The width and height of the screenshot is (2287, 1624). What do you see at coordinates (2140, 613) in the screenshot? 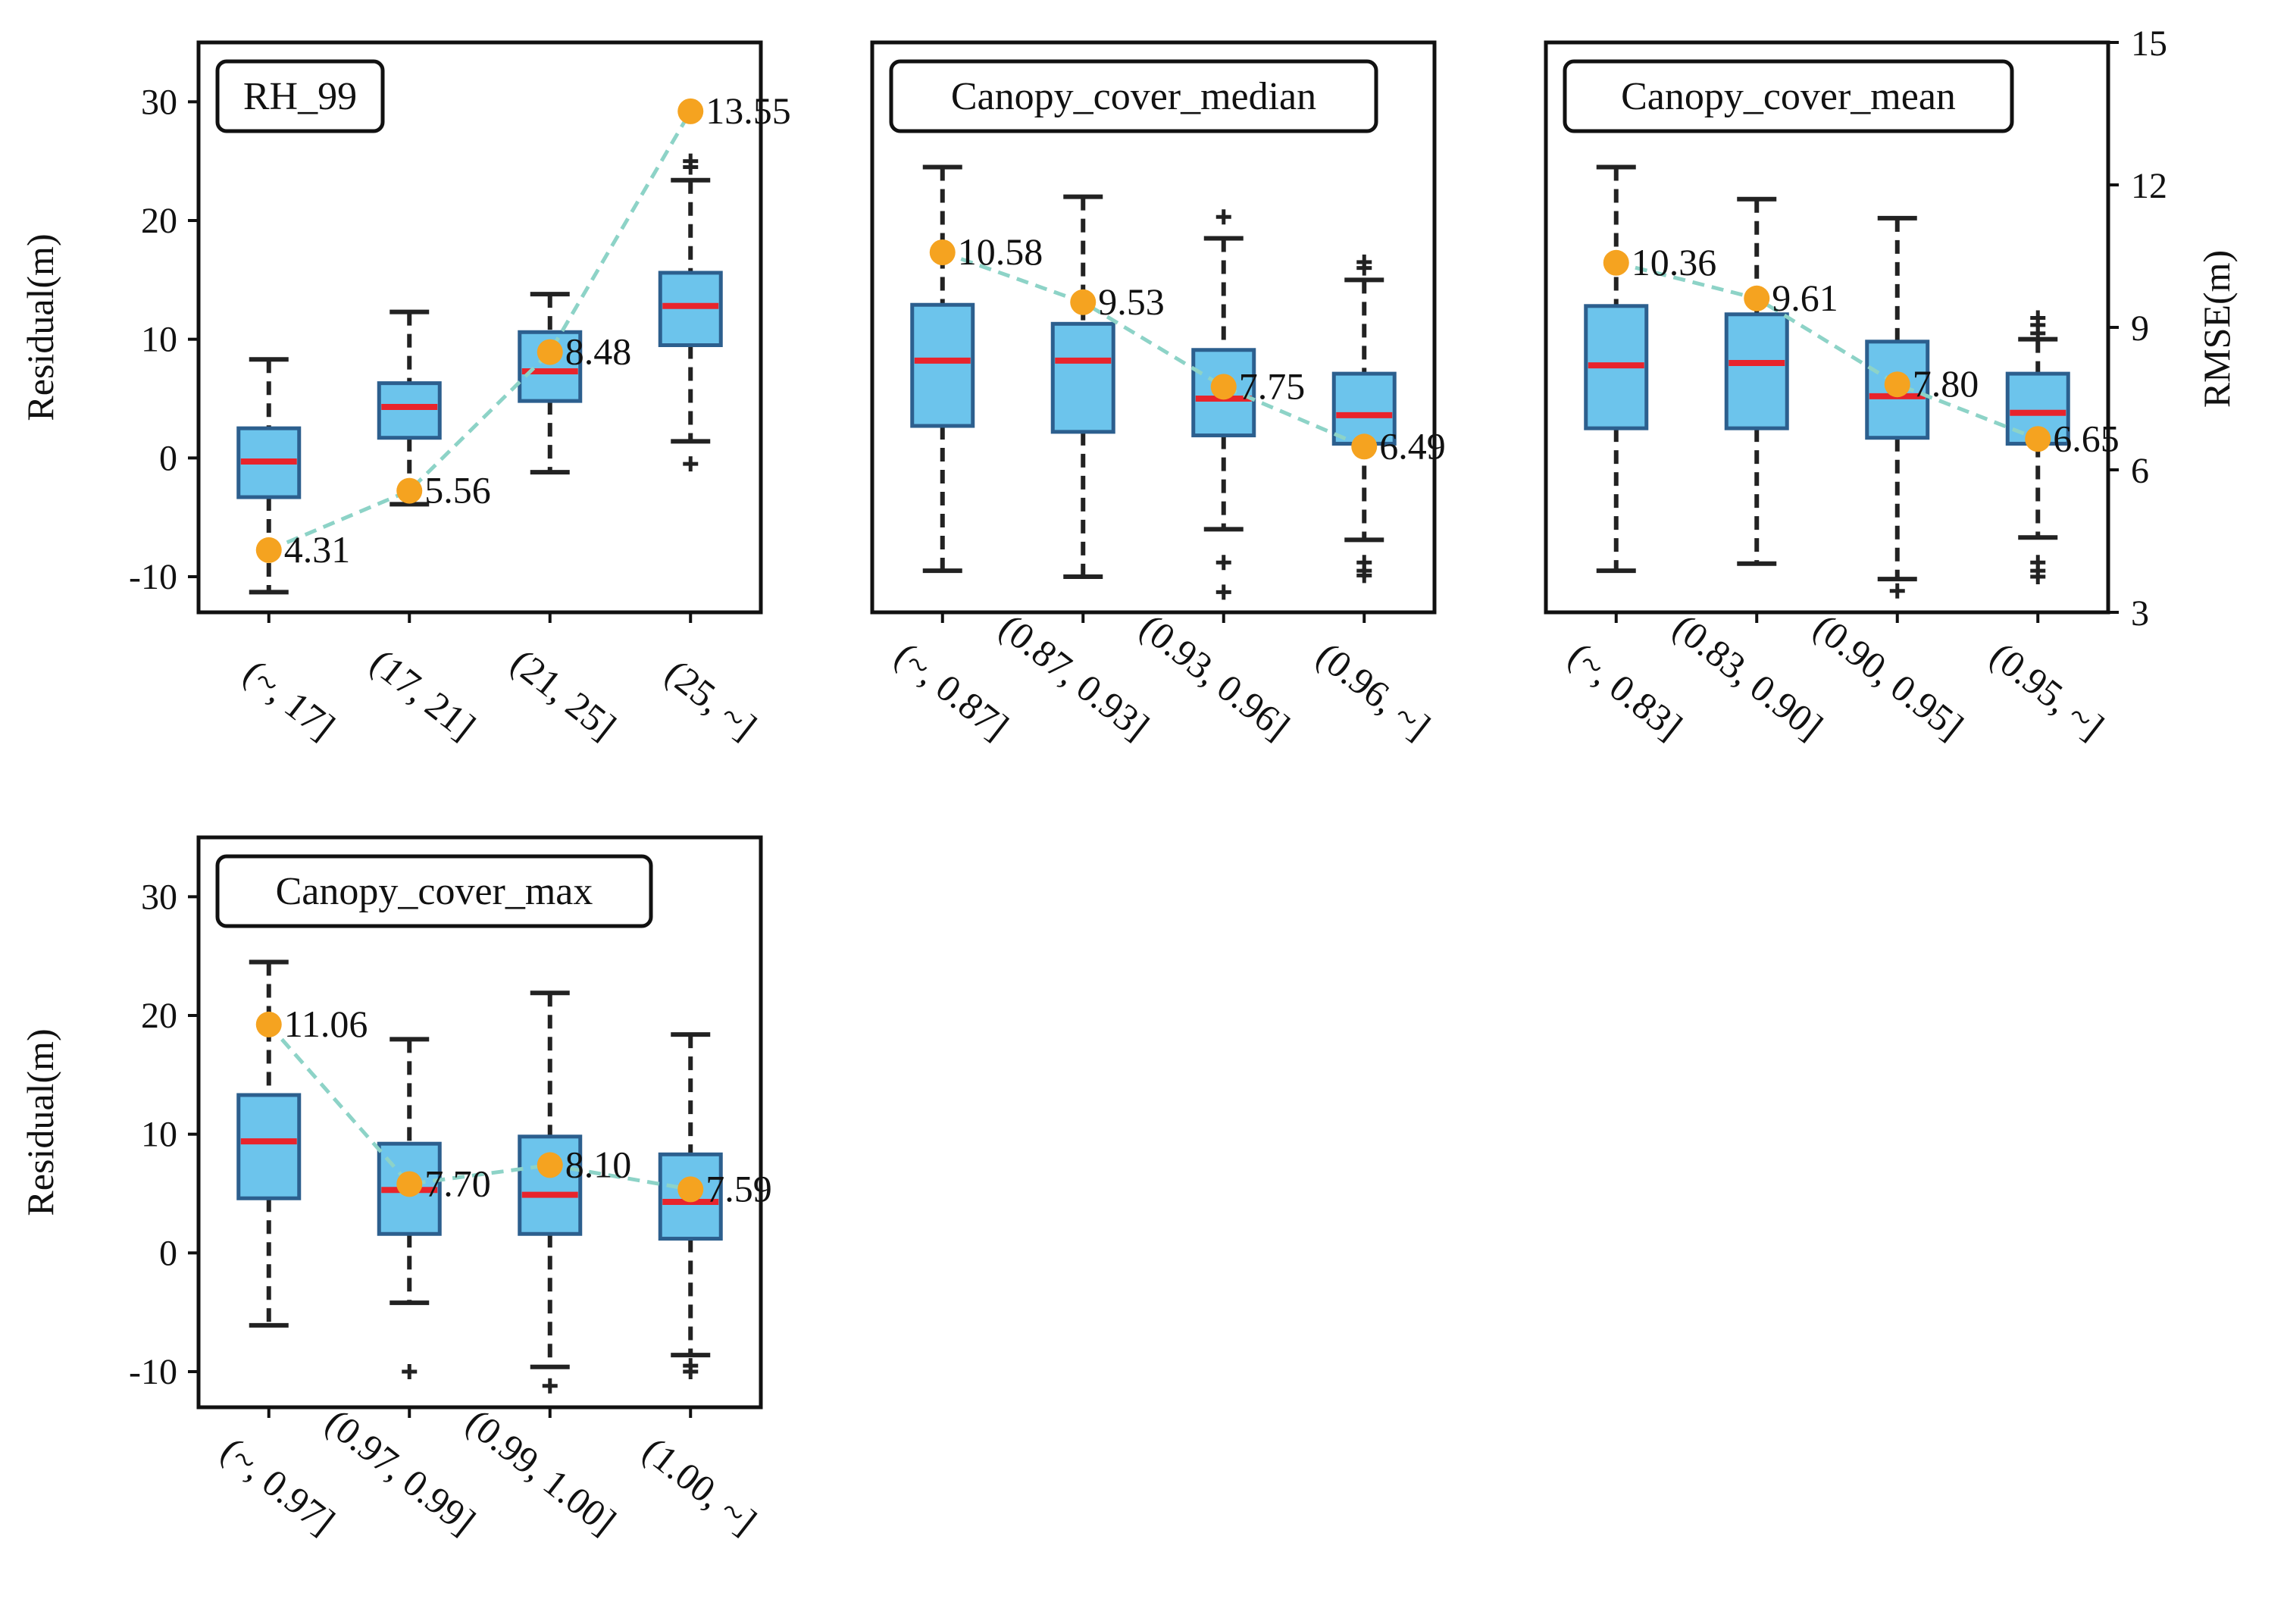
I see `y2-tick-label: 3` at bounding box center [2140, 613].